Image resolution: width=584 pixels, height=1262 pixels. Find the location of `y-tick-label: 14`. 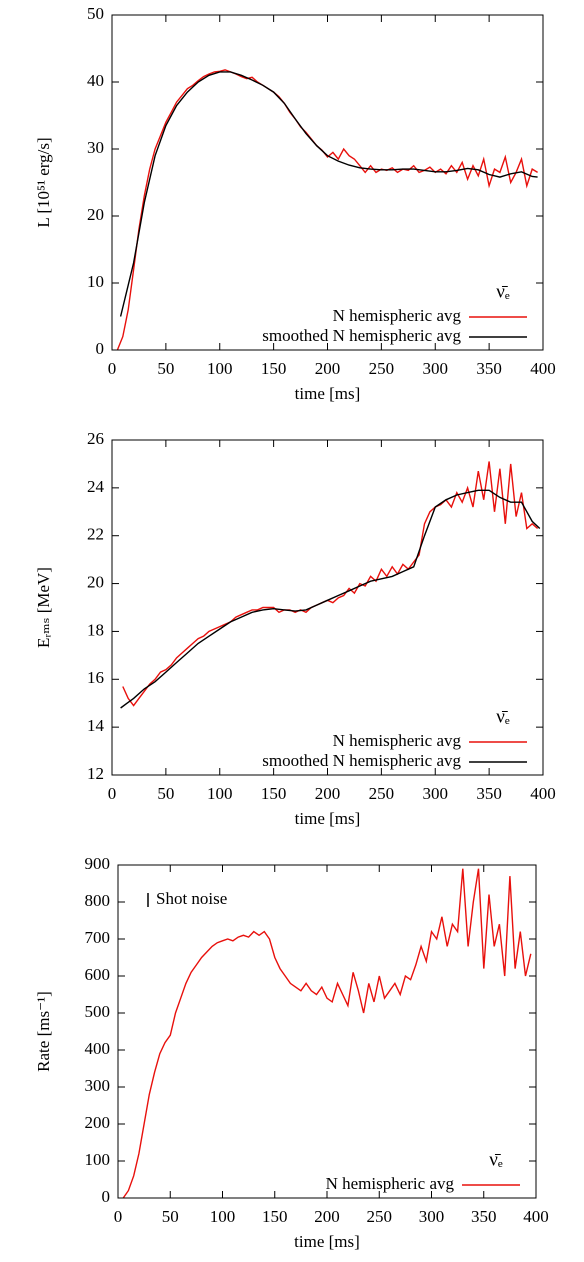

y-tick-label: 14 is located at coordinates (96, 725).